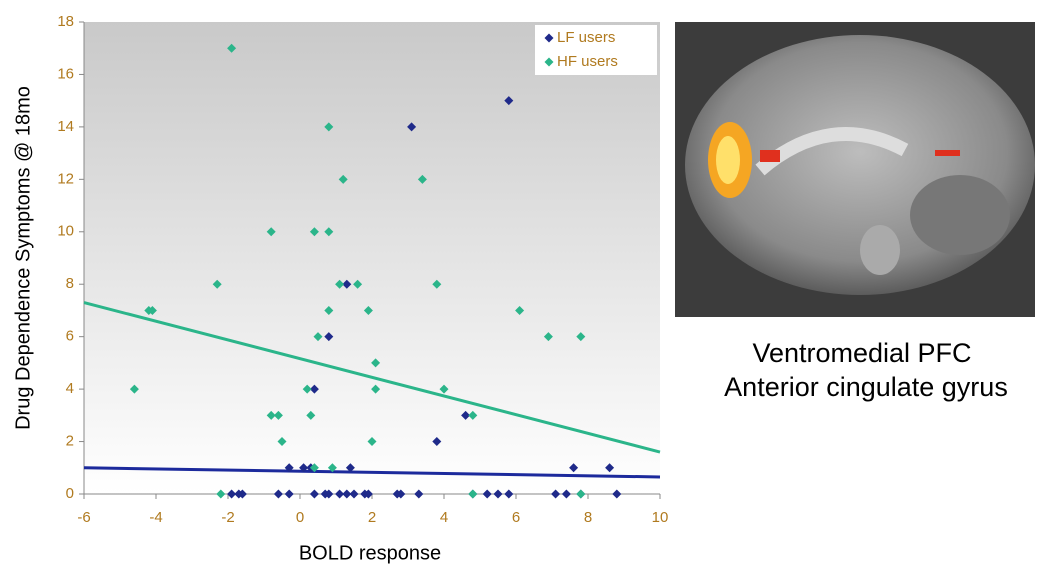 This screenshot has width=1050, height=580. What do you see at coordinates (861, 353) in the screenshot?
I see `caption-line: Ventromedial PFC` at bounding box center [861, 353].